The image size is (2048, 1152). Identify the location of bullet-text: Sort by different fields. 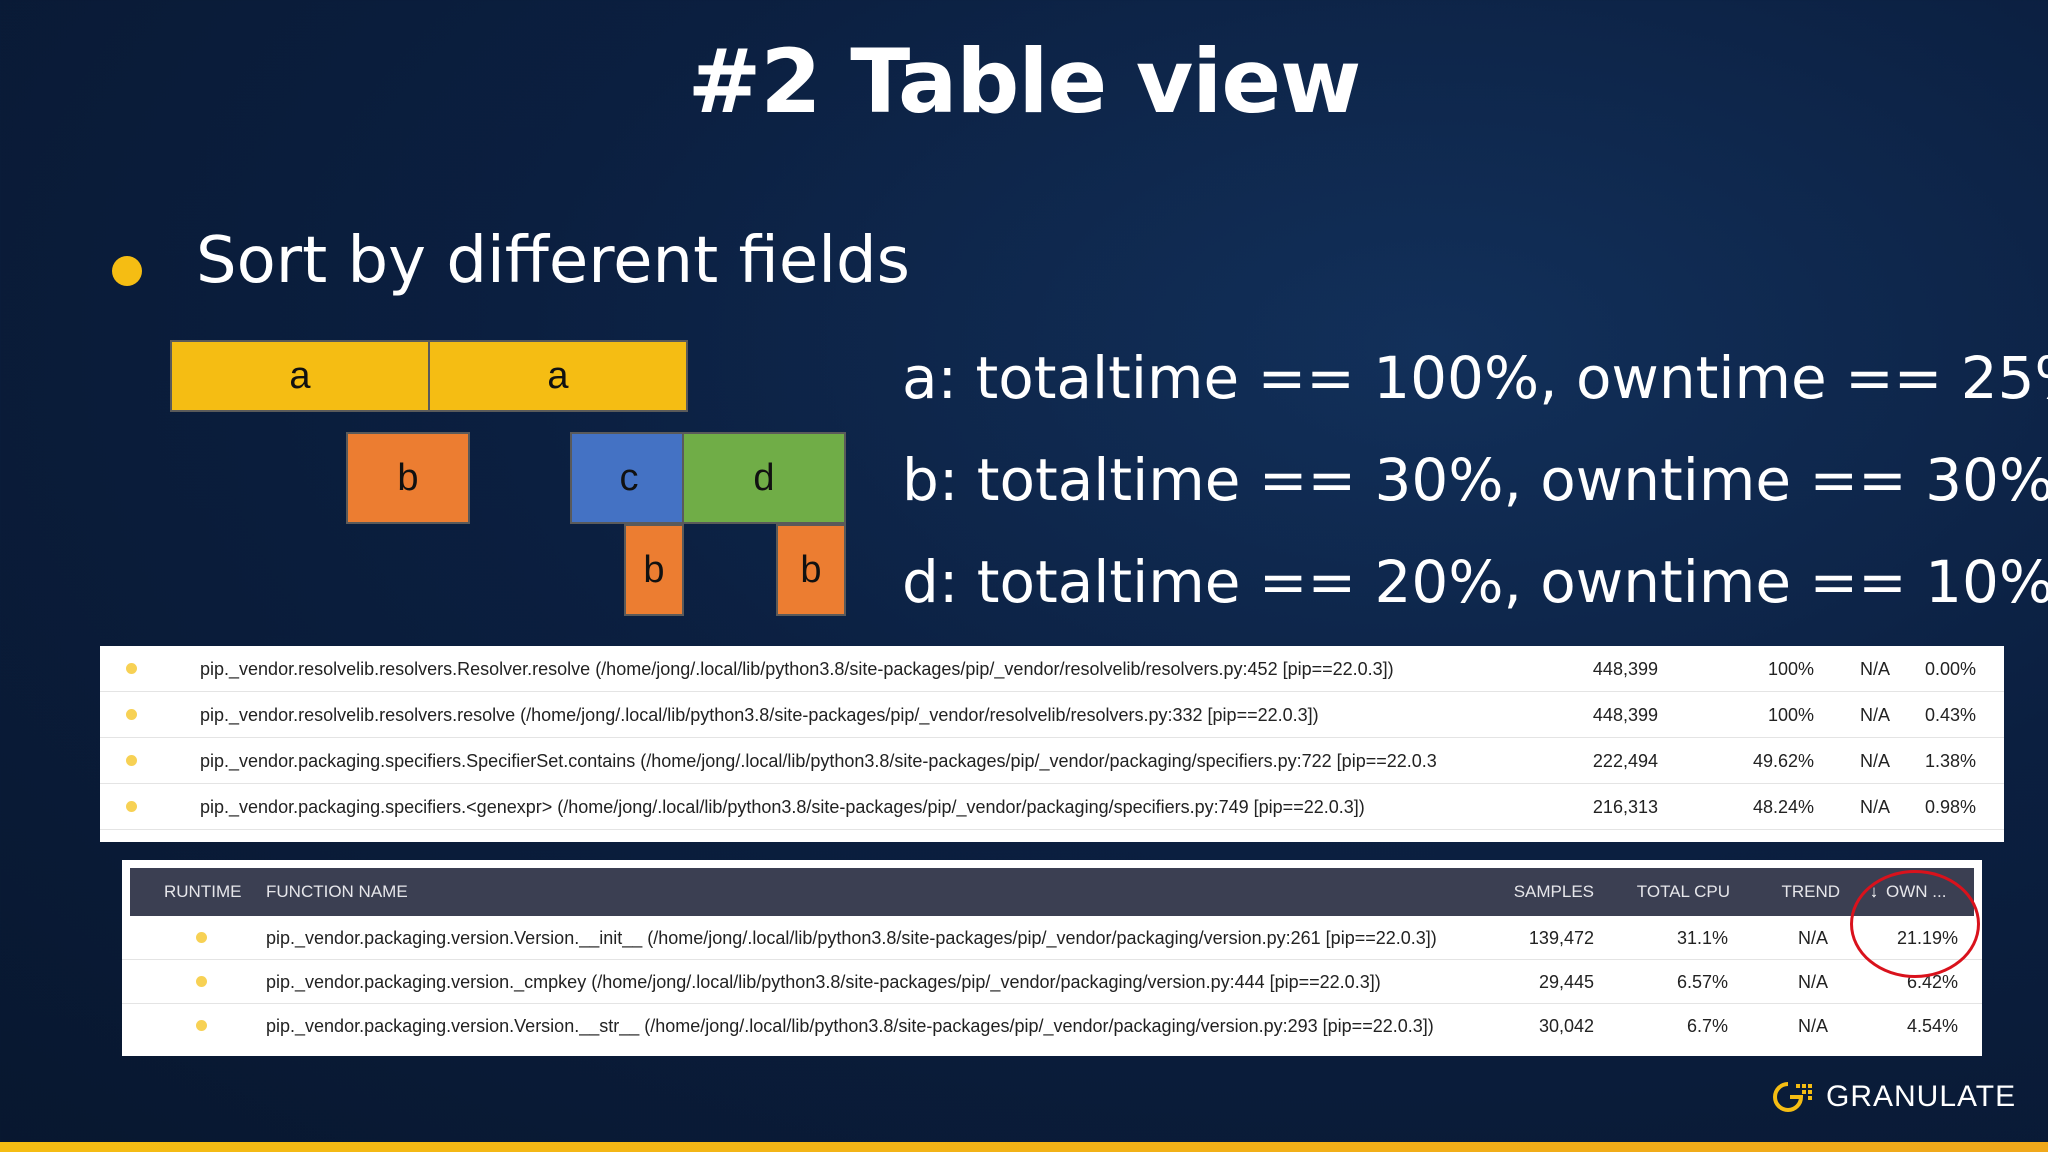
(553, 261).